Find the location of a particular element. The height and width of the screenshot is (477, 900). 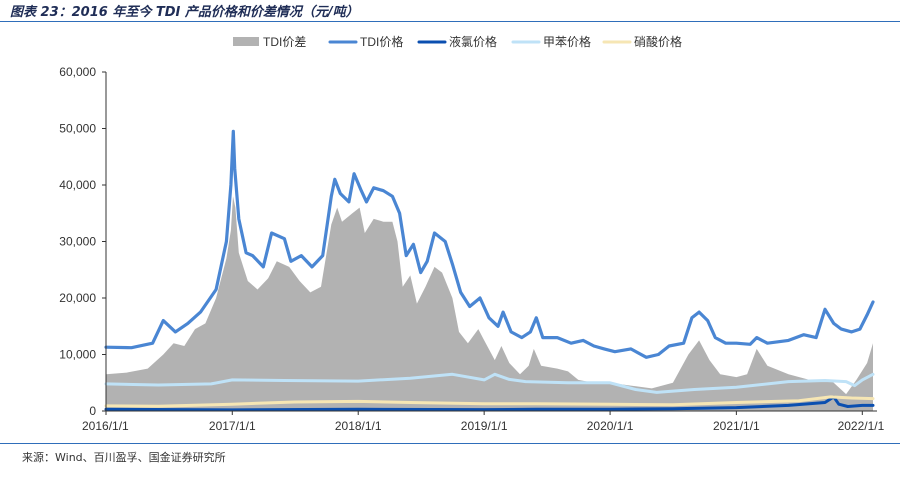

series-line-nitric is located at coordinates (489, 401).